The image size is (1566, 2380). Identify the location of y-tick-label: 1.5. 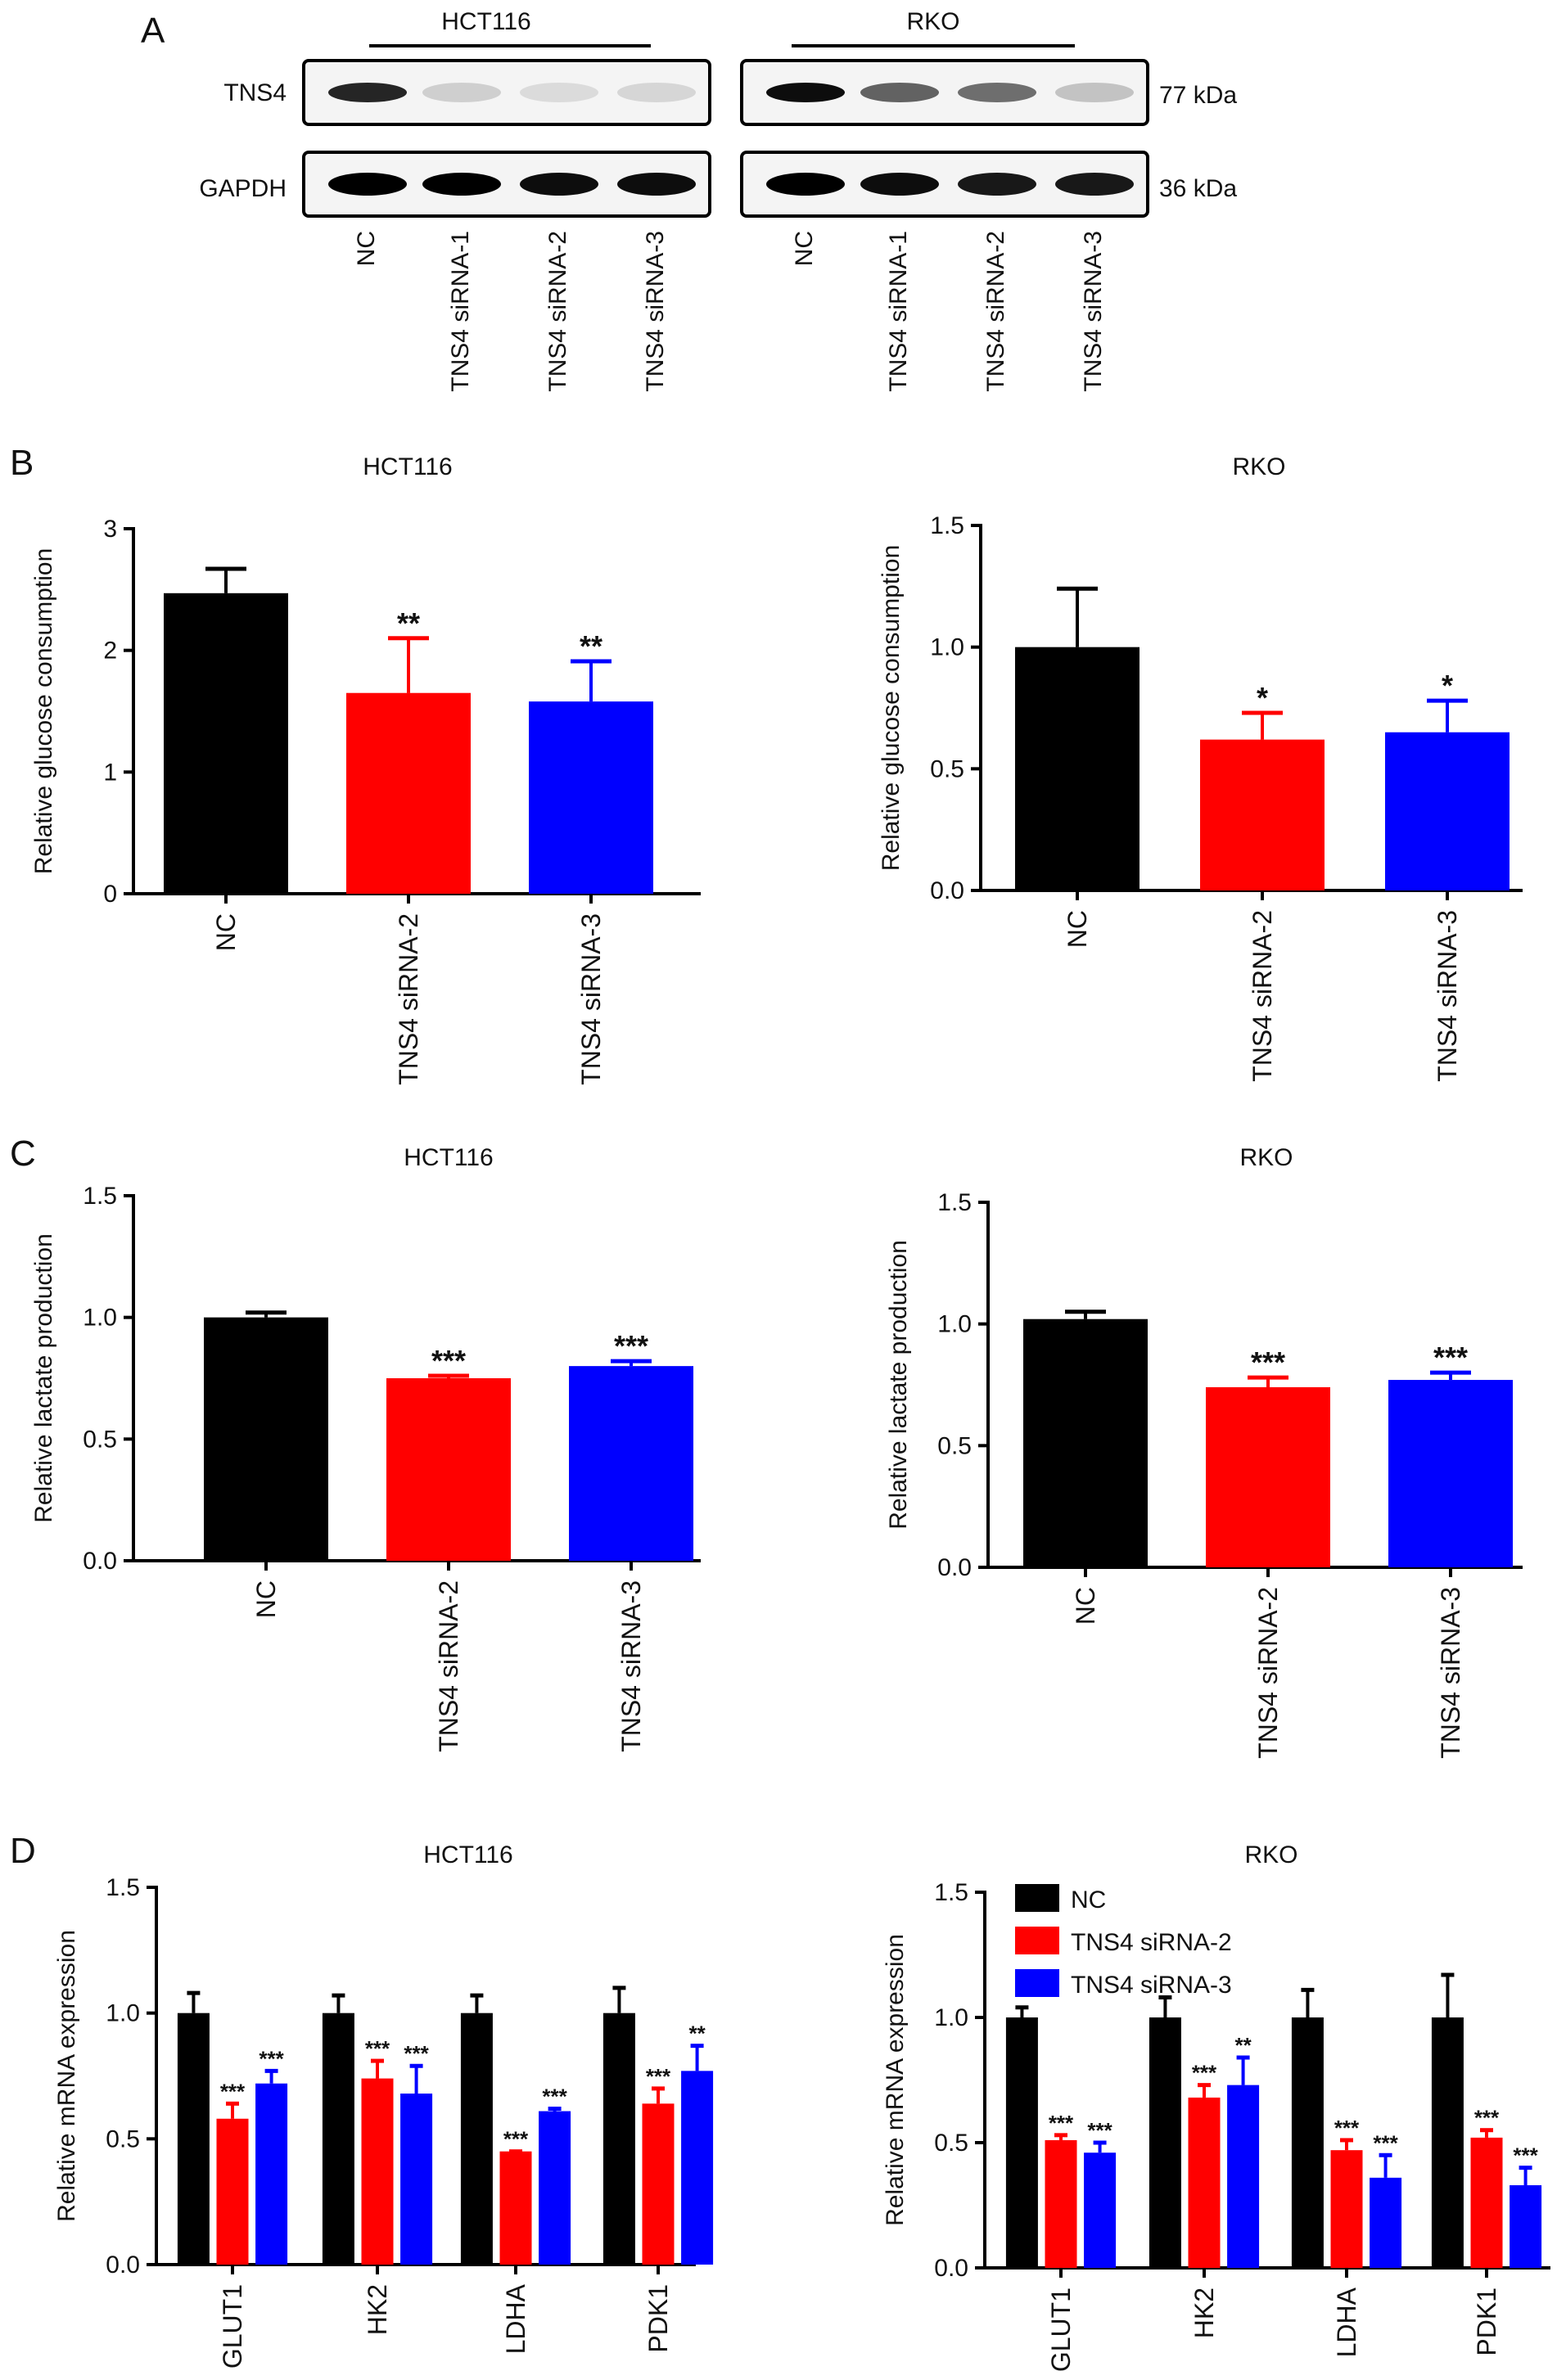
(954, 1202).